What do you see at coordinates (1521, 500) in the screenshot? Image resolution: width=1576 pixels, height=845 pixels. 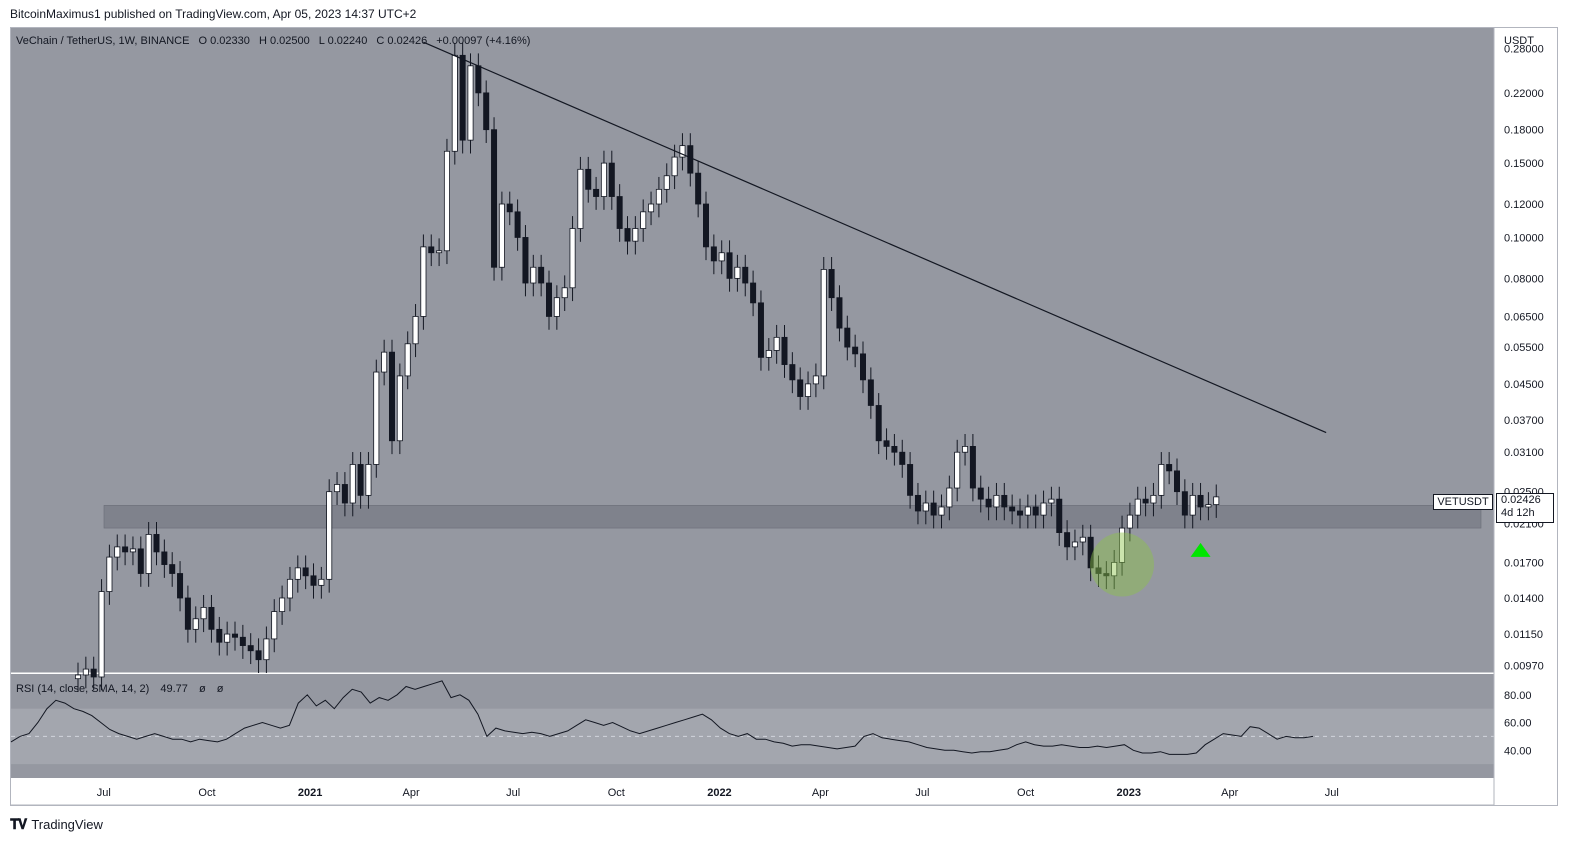 I see `last-price: 0.02426` at bounding box center [1521, 500].